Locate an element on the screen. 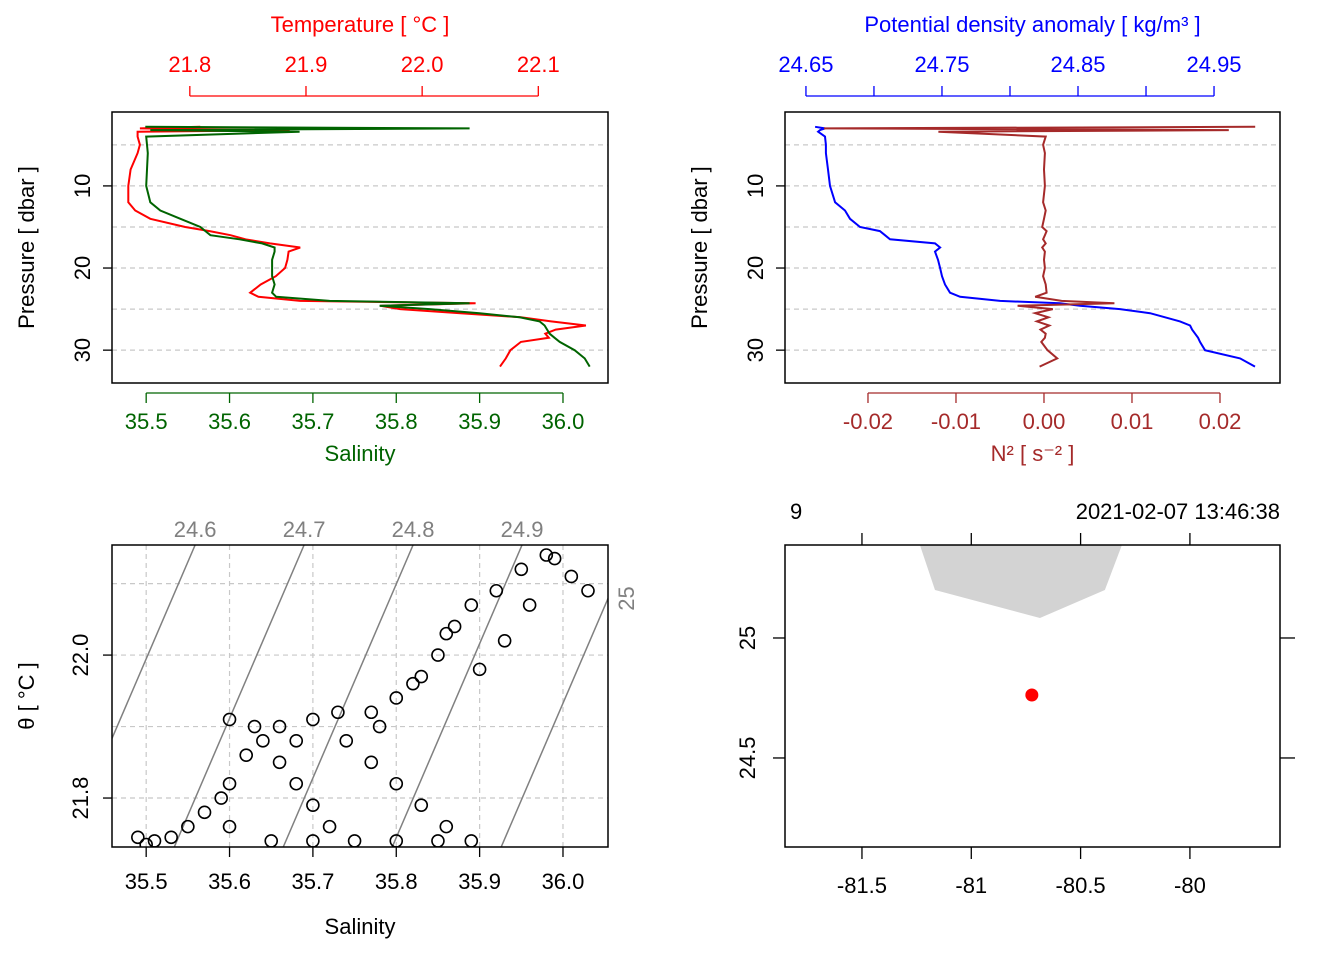 The height and width of the screenshot is (960, 1344). y-tick-label: 25 is located at coordinates (747, 638).